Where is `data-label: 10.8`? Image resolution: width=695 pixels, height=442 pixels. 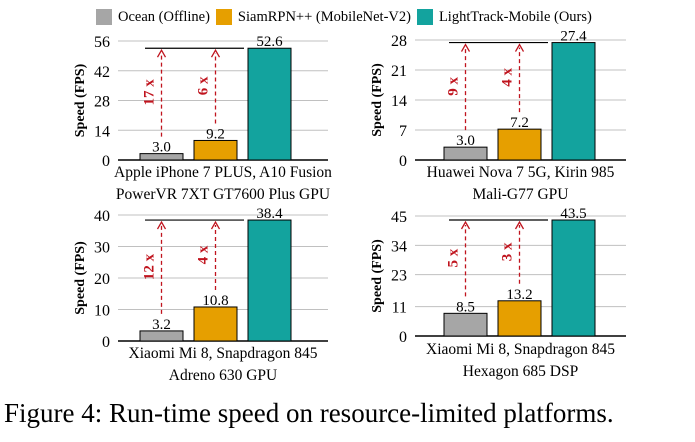
data-label: 10.8 is located at coordinates (215, 301).